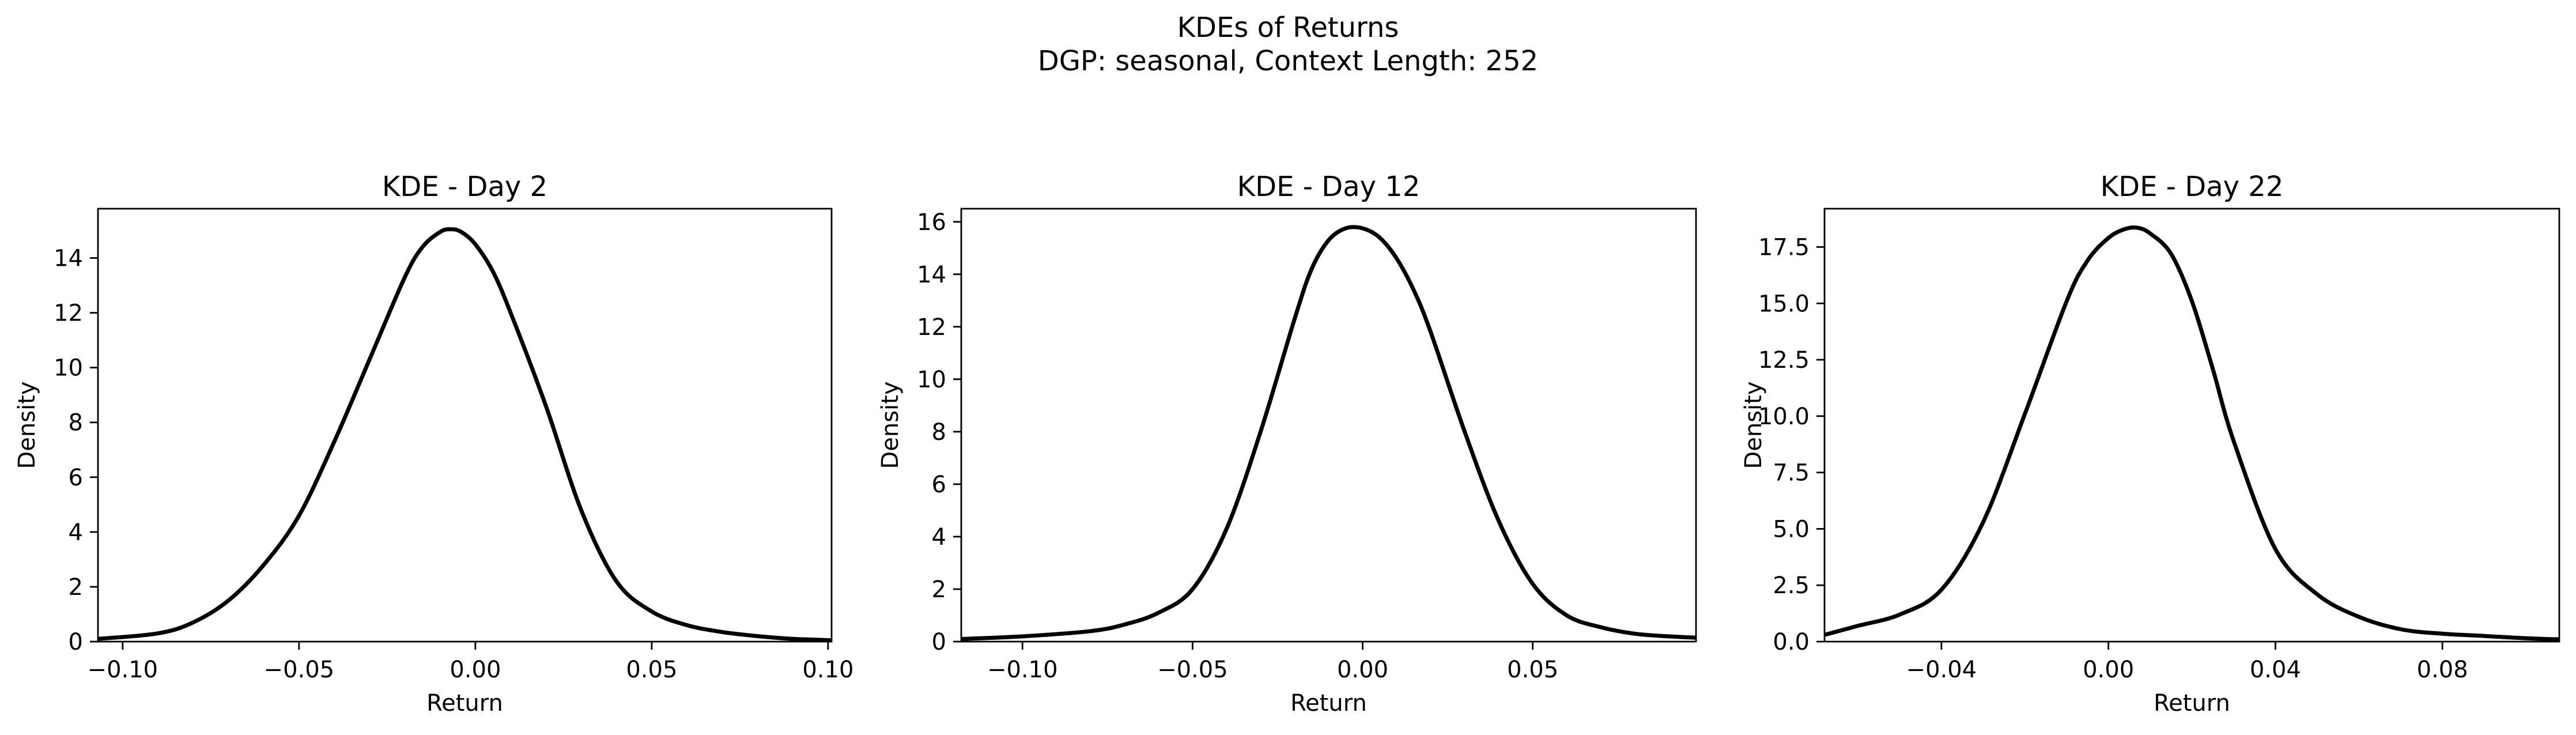  I want to click on subplot-title: KDE - Day 12, so click(1329, 187).